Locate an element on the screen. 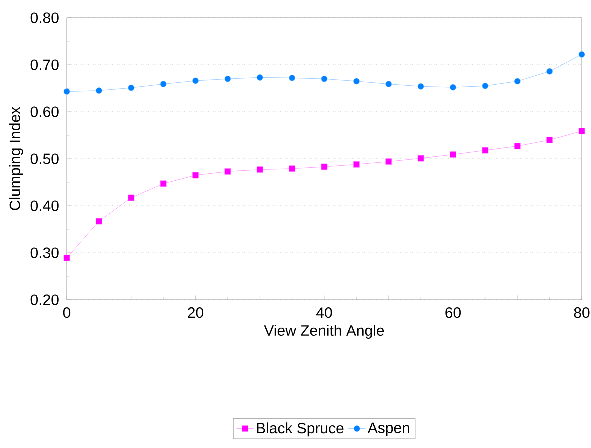 This screenshot has height=448, width=591. x-tick-label: 40 is located at coordinates (324, 313).